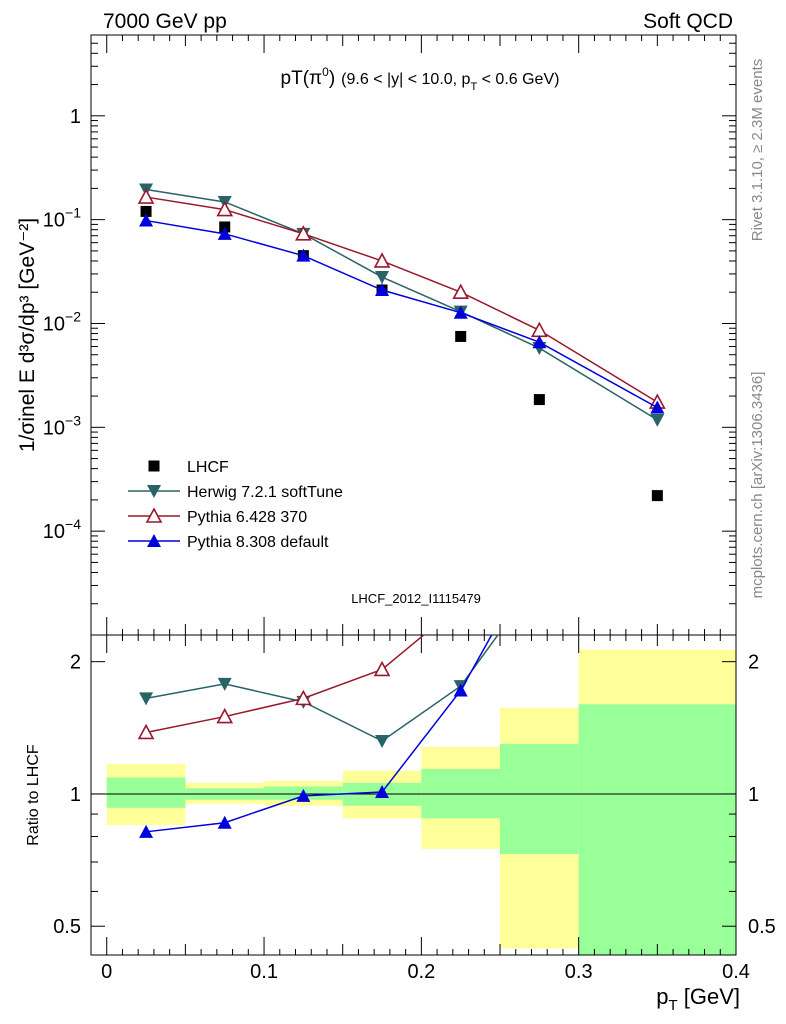  I want to click on upper-y-tick-label-0: 1, so click(75, 117).